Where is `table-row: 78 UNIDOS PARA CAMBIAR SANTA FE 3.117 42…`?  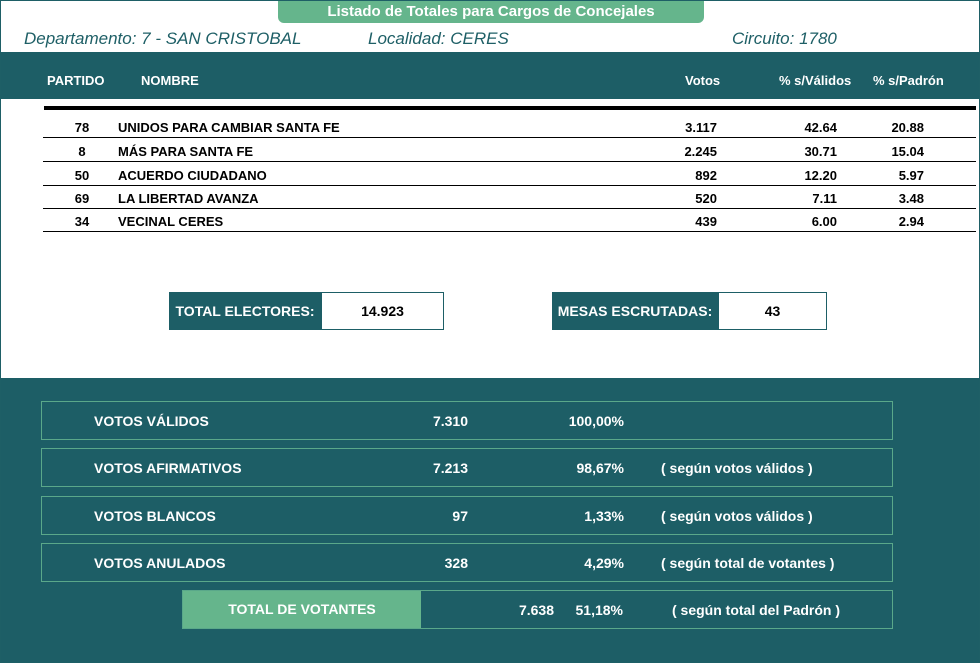 table-row: 78 UNIDOS PARA CAMBIAR SANTA FE 3.117 42… is located at coordinates (509, 126).